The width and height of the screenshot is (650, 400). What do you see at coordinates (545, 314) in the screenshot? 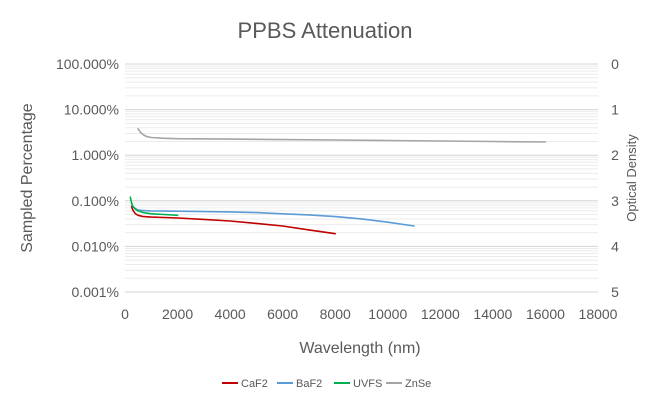
I see `x-tick-label: 16000` at bounding box center [545, 314].